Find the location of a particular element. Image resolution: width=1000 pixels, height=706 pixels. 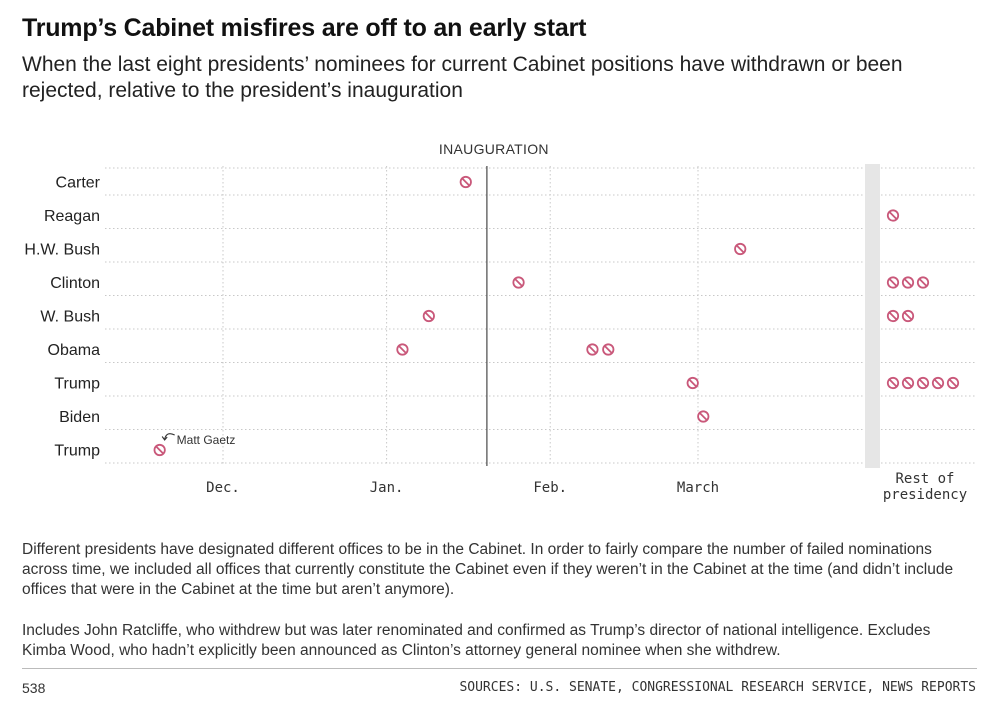

brand-label: 538 is located at coordinates (34, 688).